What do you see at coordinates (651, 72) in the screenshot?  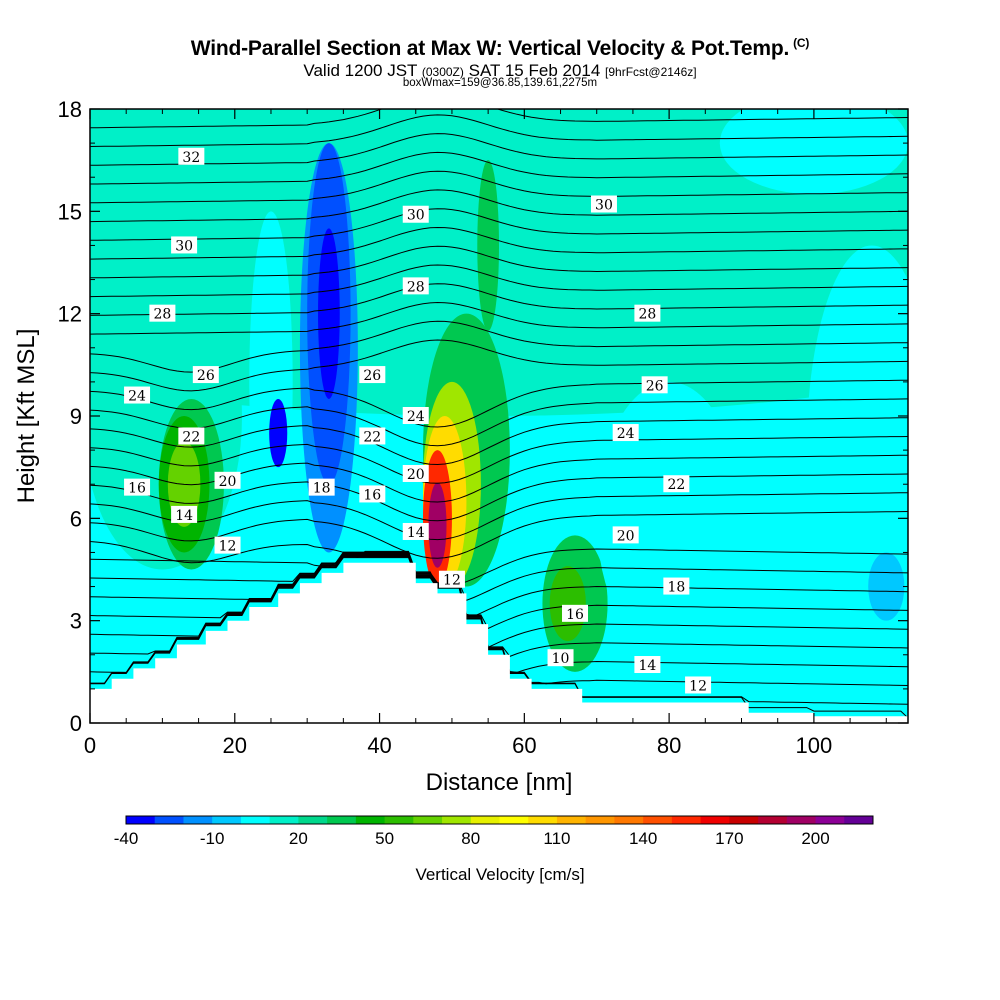 I see `forecast-info: [9hrFcst@2146z]` at bounding box center [651, 72].